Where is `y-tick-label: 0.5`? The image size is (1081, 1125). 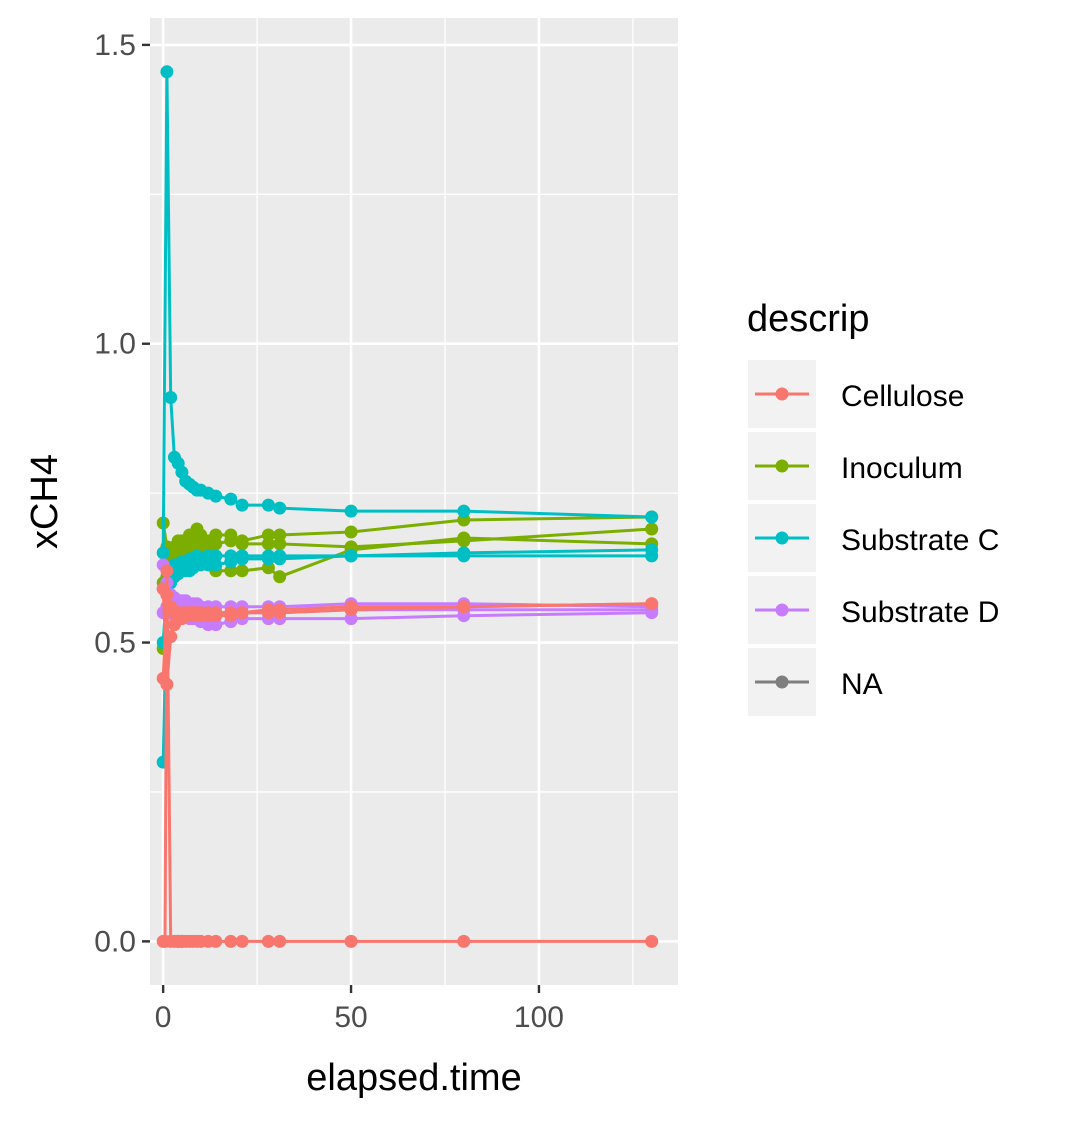 y-tick-label: 0.5 is located at coordinates (115, 643).